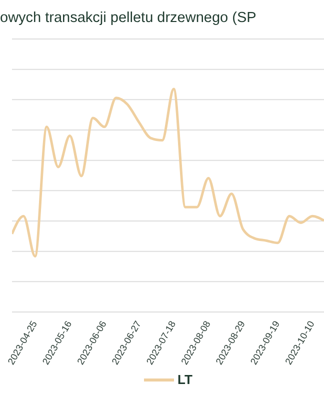  What do you see at coordinates (184, 379) in the screenshot?
I see `legend-label: LT` at bounding box center [184, 379].